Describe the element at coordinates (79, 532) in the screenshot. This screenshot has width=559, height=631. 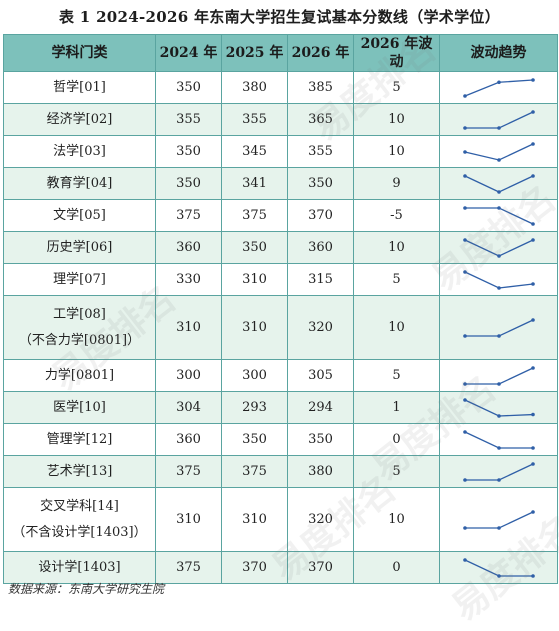
I see `subject-label: （不含设计学[1403]）` at that location.